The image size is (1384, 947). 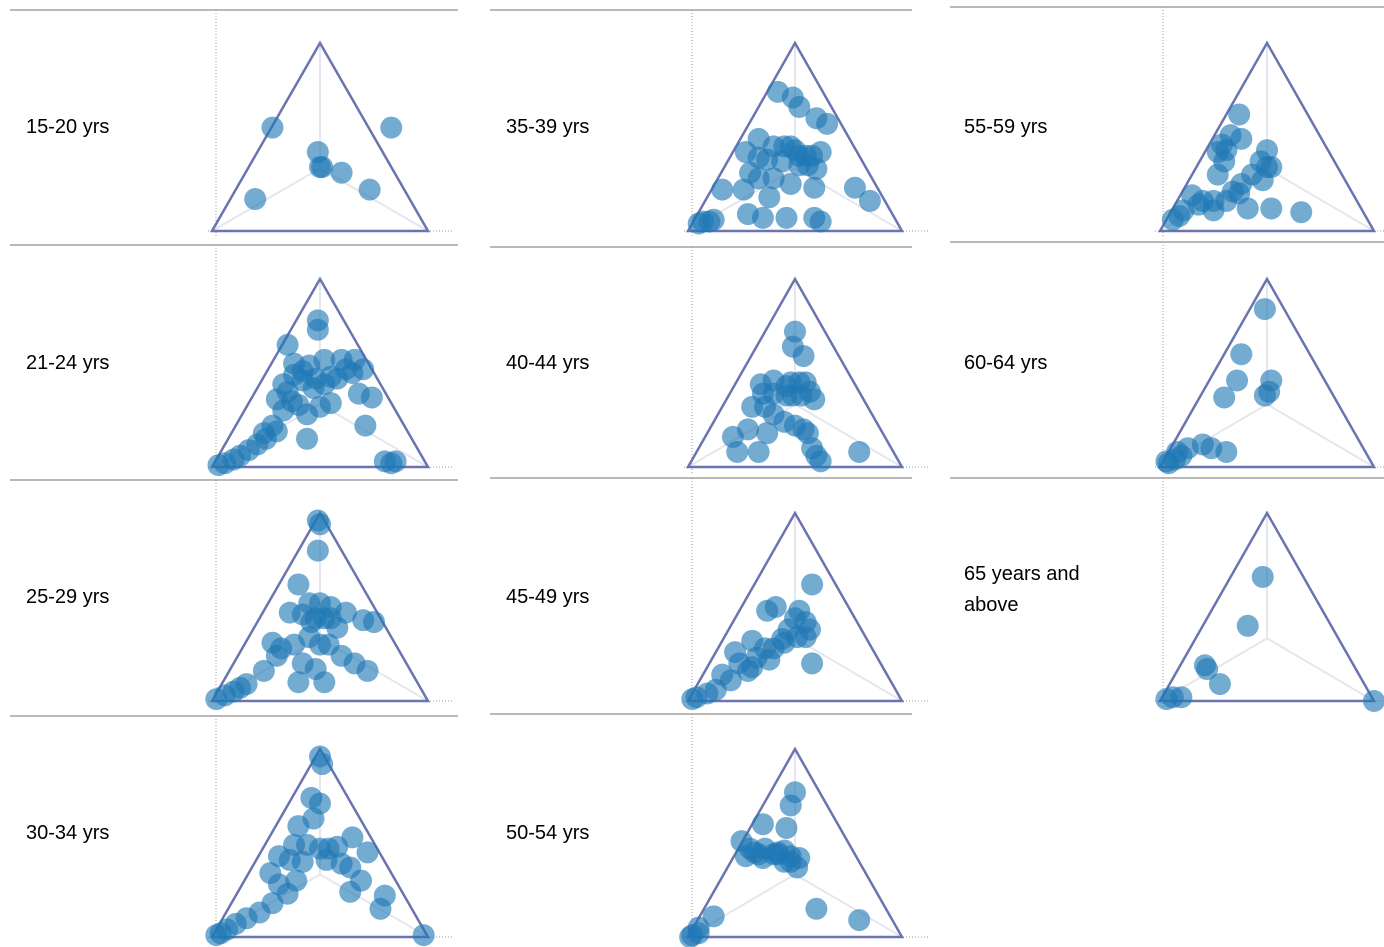 I want to click on panel: 21-24 yrs, so click(x=234, y=360).